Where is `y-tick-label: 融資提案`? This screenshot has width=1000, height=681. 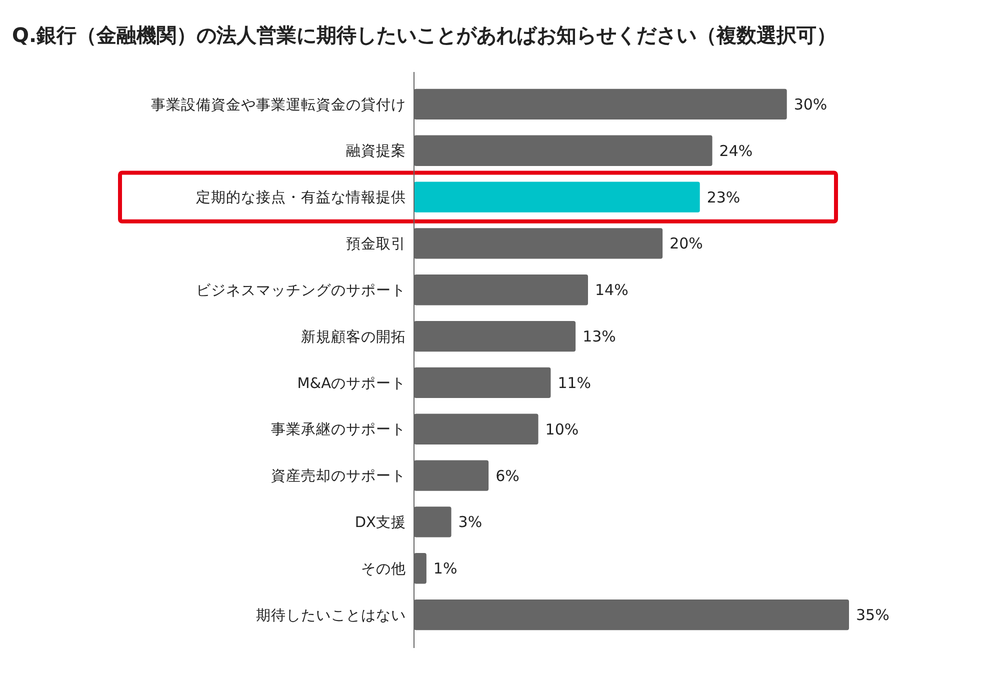
y-tick-label: 融資提案 is located at coordinates (376, 151).